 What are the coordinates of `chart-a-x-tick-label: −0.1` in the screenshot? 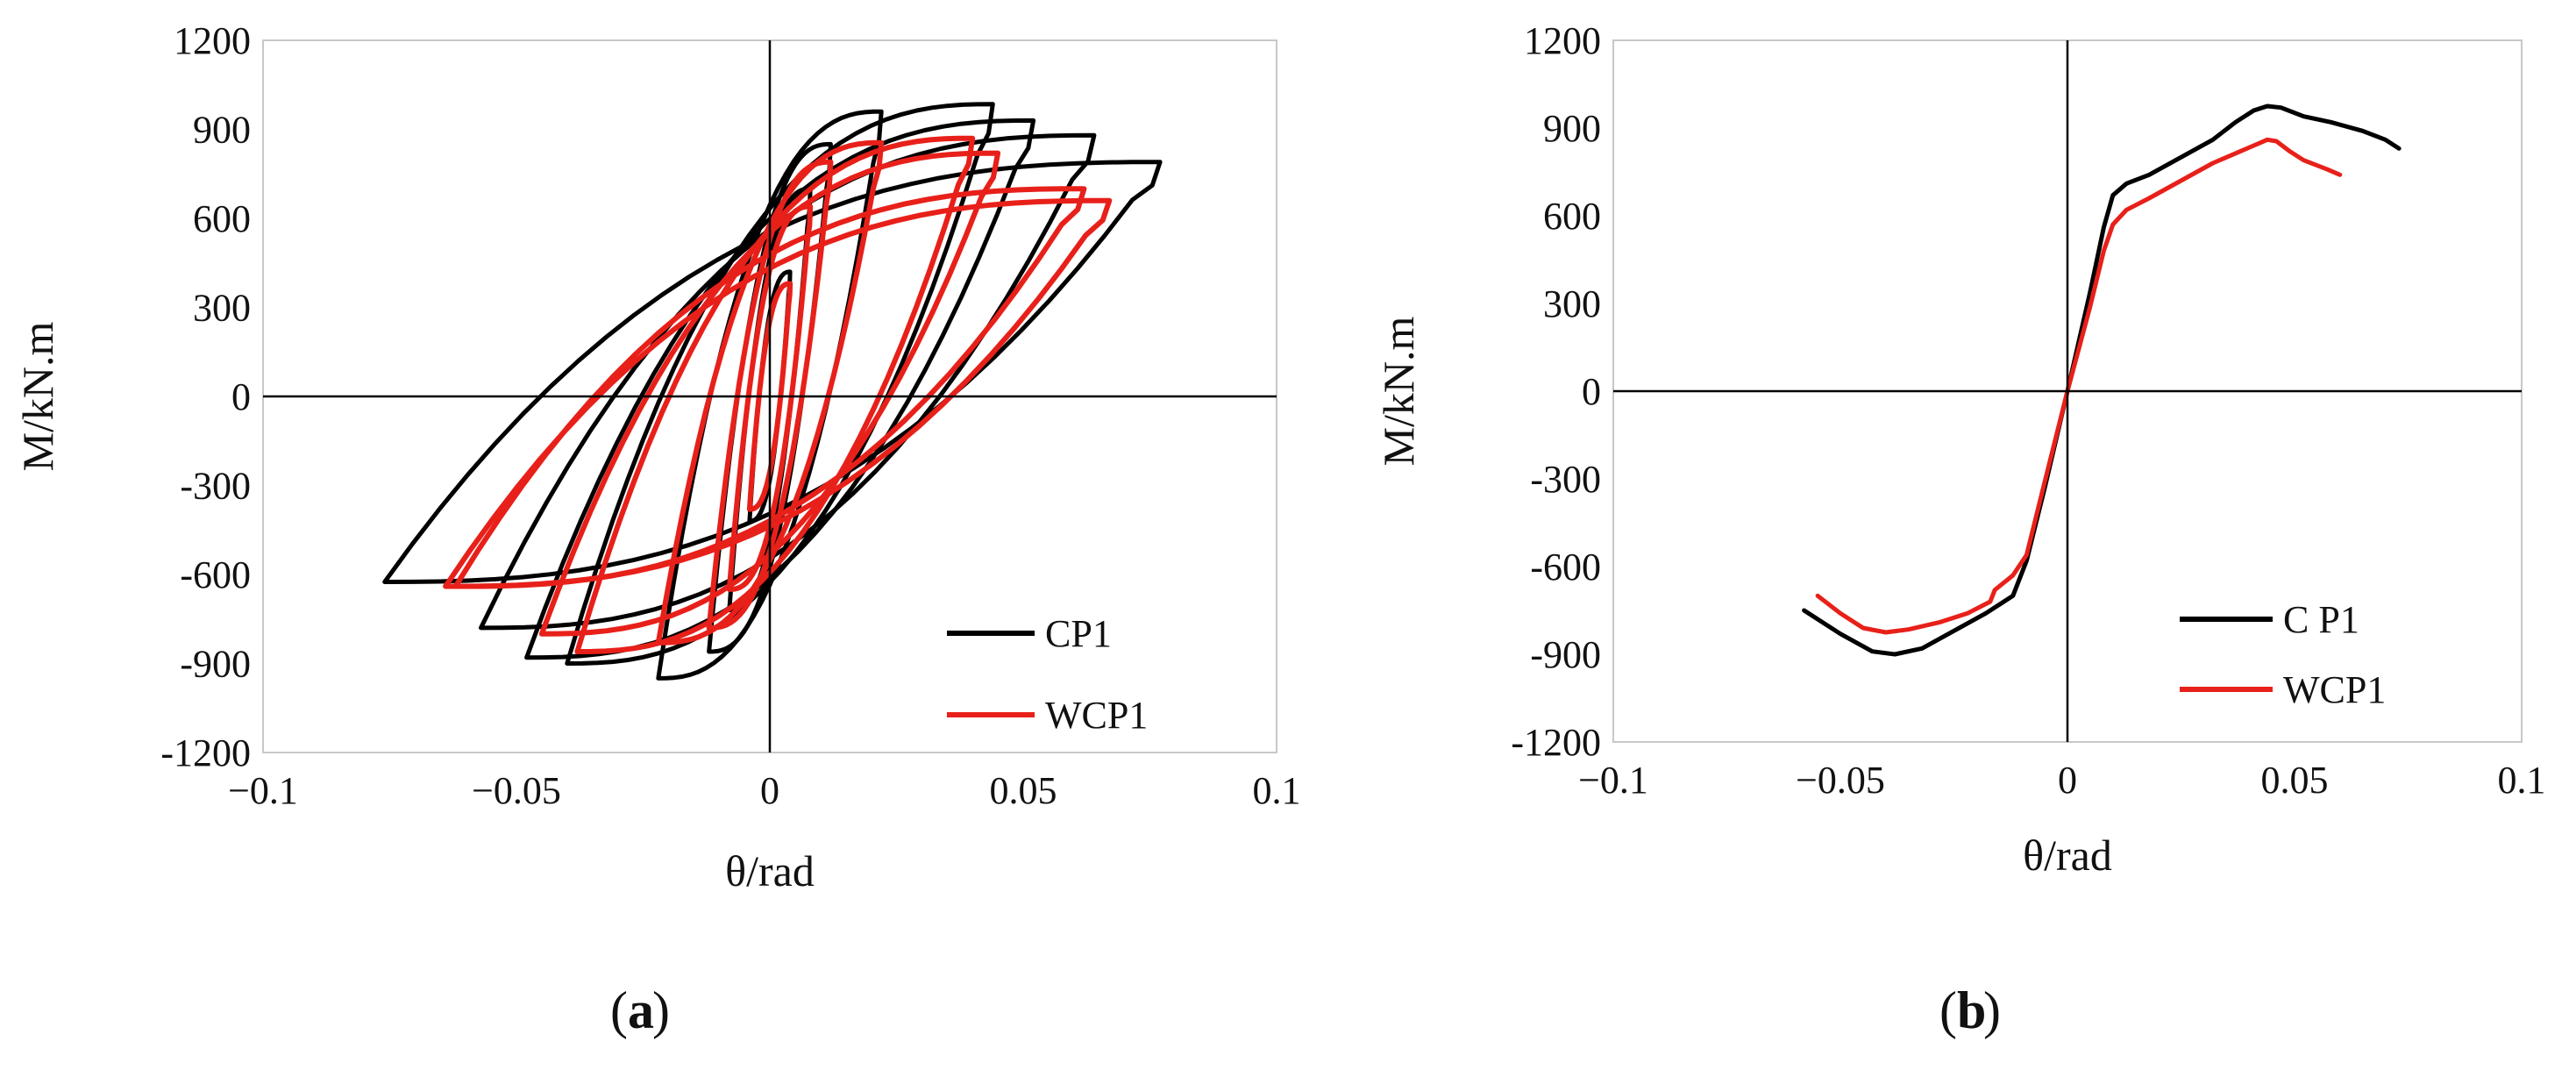 It's located at (263, 790).